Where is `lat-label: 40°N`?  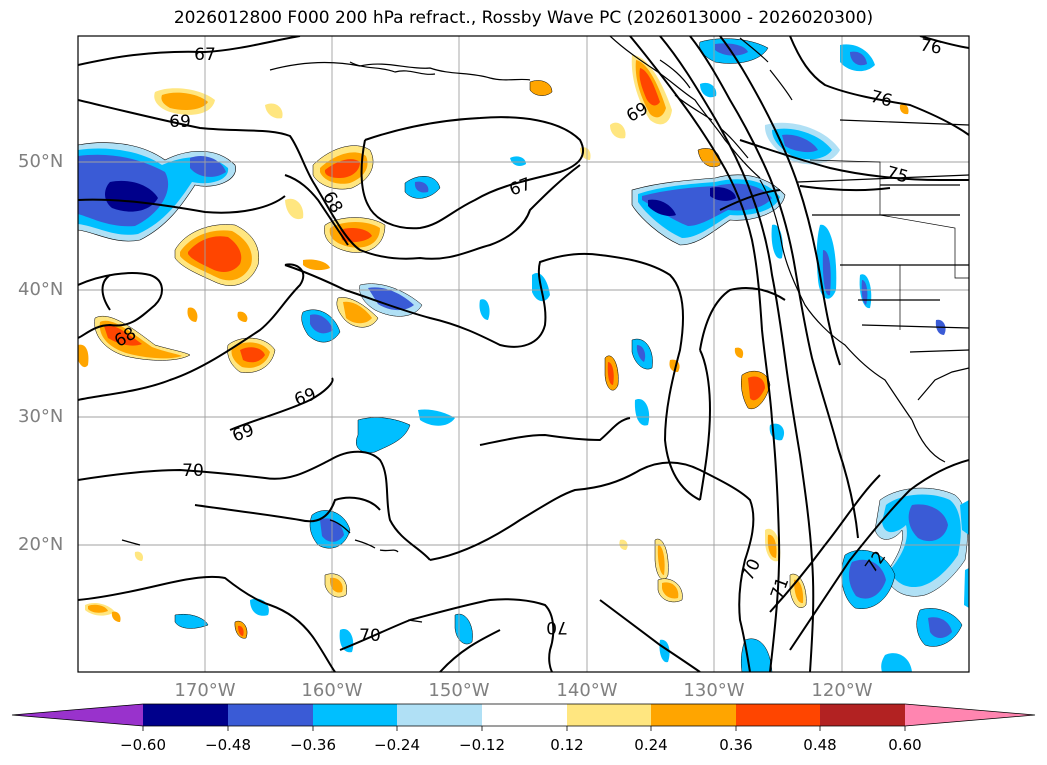
lat-label: 40°N is located at coordinates (41, 289).